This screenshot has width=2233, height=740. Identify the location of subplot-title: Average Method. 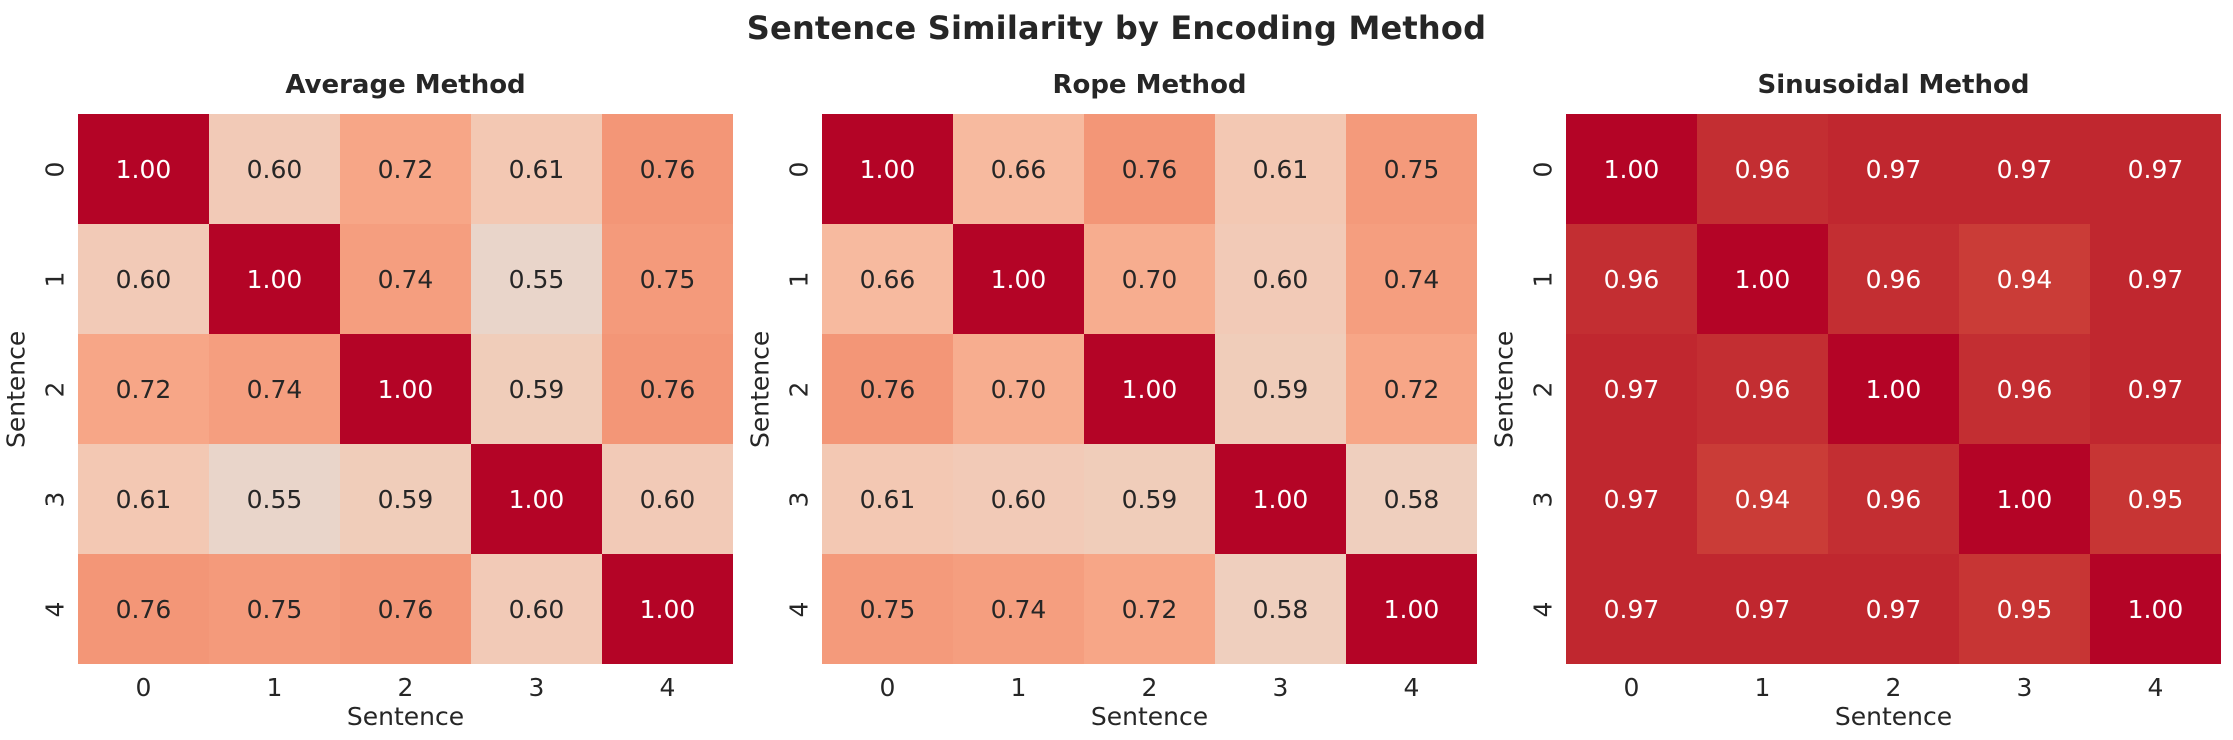
(405, 85).